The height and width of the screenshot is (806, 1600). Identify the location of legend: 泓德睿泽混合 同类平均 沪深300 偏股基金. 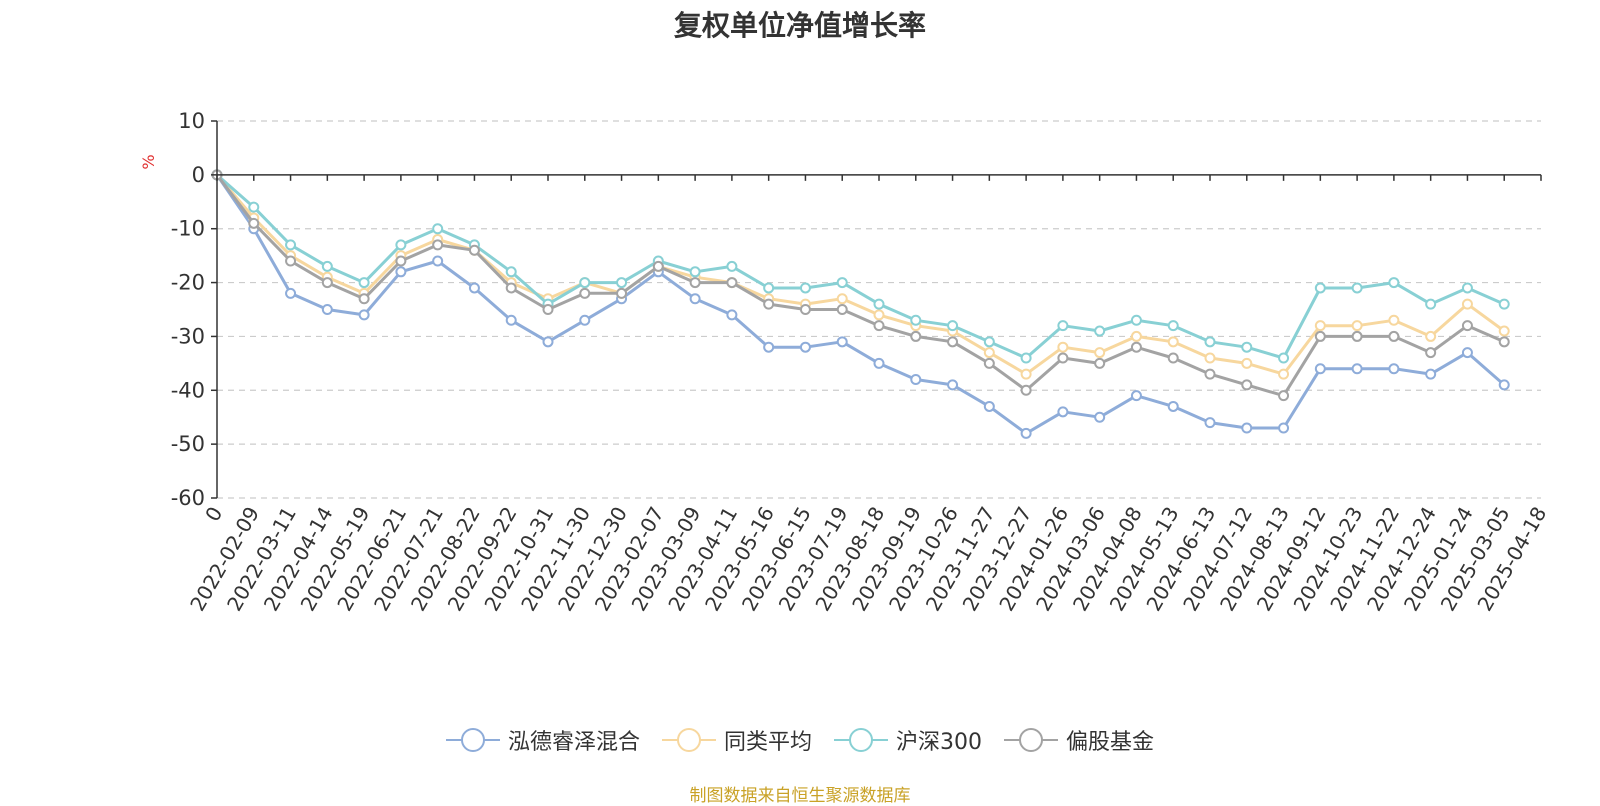
(800, 740).